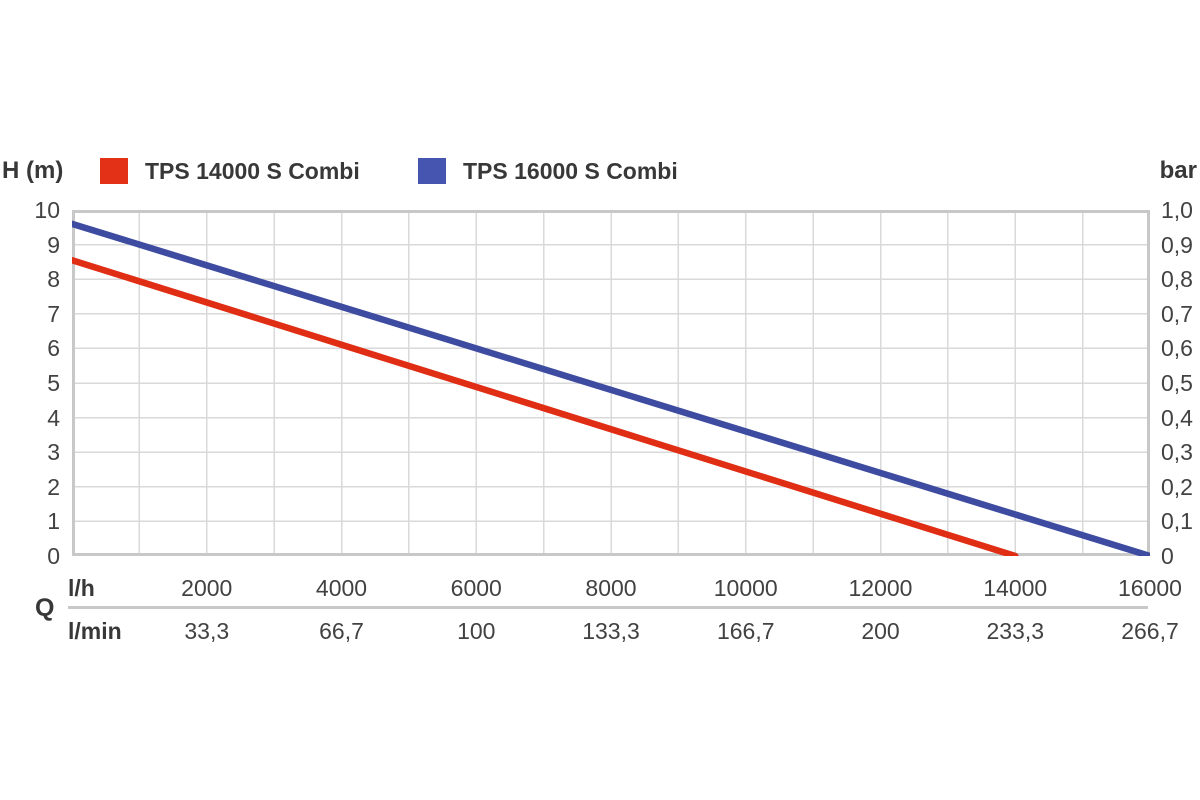 This screenshot has height=800, width=1200. What do you see at coordinates (476, 588) in the screenshot?
I see `x-tick-label-lh: 6000` at bounding box center [476, 588].